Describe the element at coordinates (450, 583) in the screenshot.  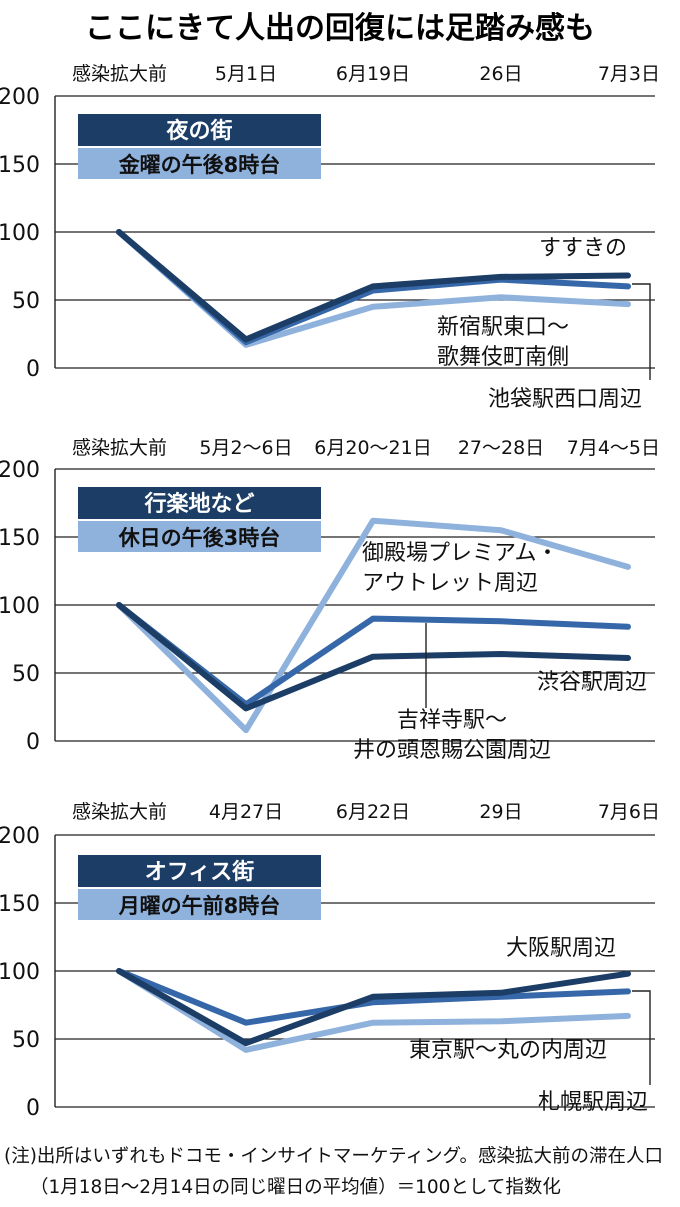
I see `series-label: アウトレット周辺` at that location.